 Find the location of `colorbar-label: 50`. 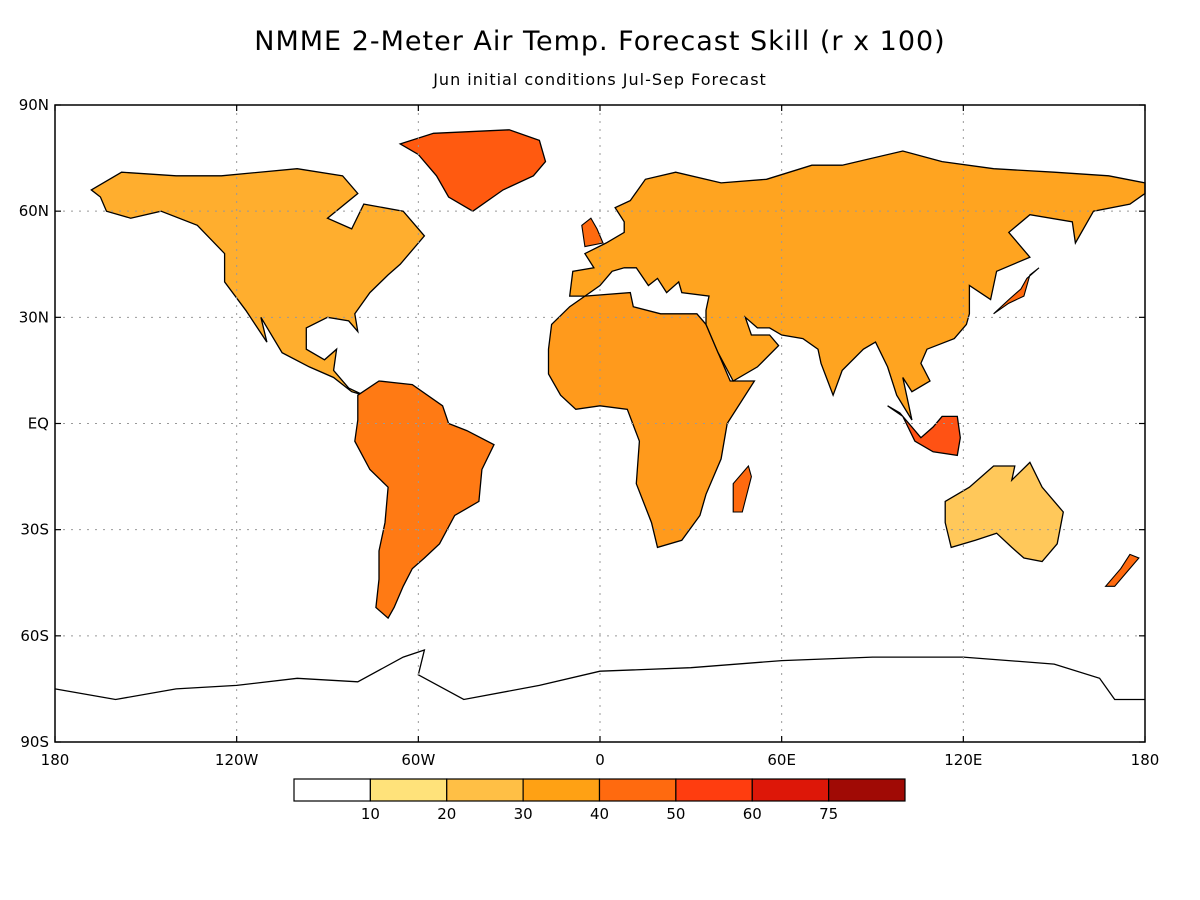

colorbar-label: 50 is located at coordinates (675, 814).